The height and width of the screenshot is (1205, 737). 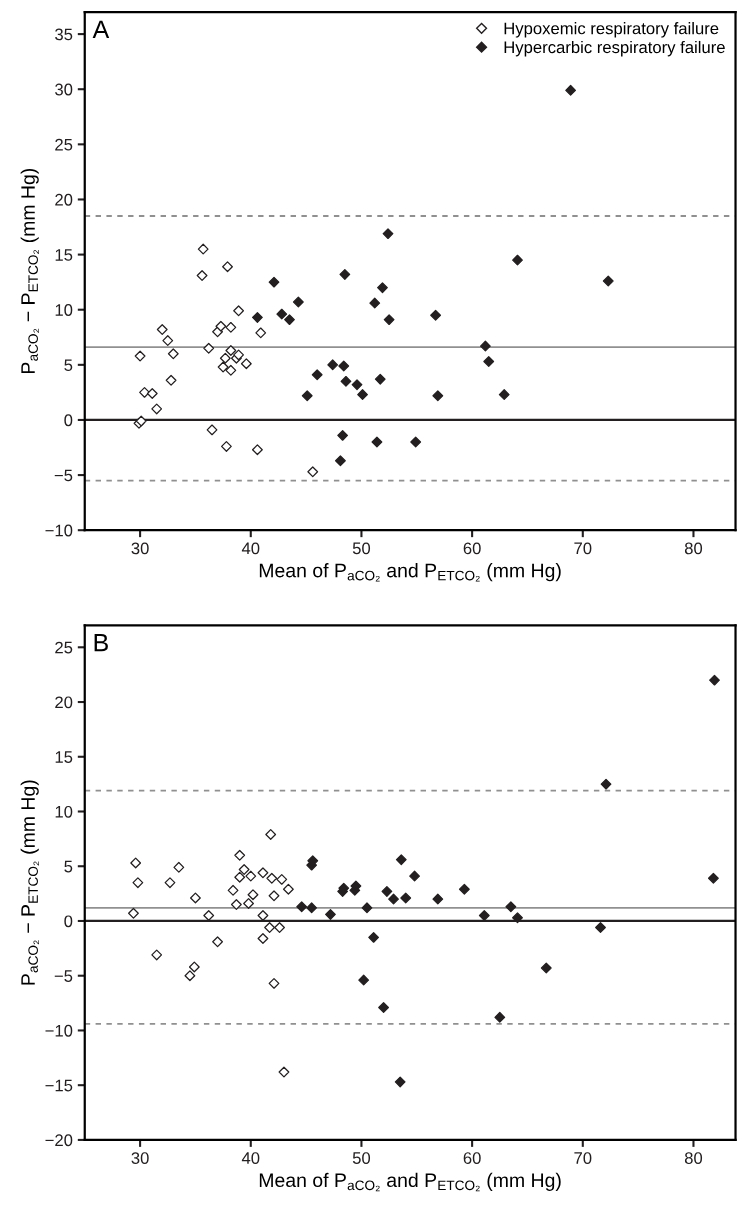 What do you see at coordinates (59, 1085) in the screenshot?
I see `y-tick-label: −15` at bounding box center [59, 1085].